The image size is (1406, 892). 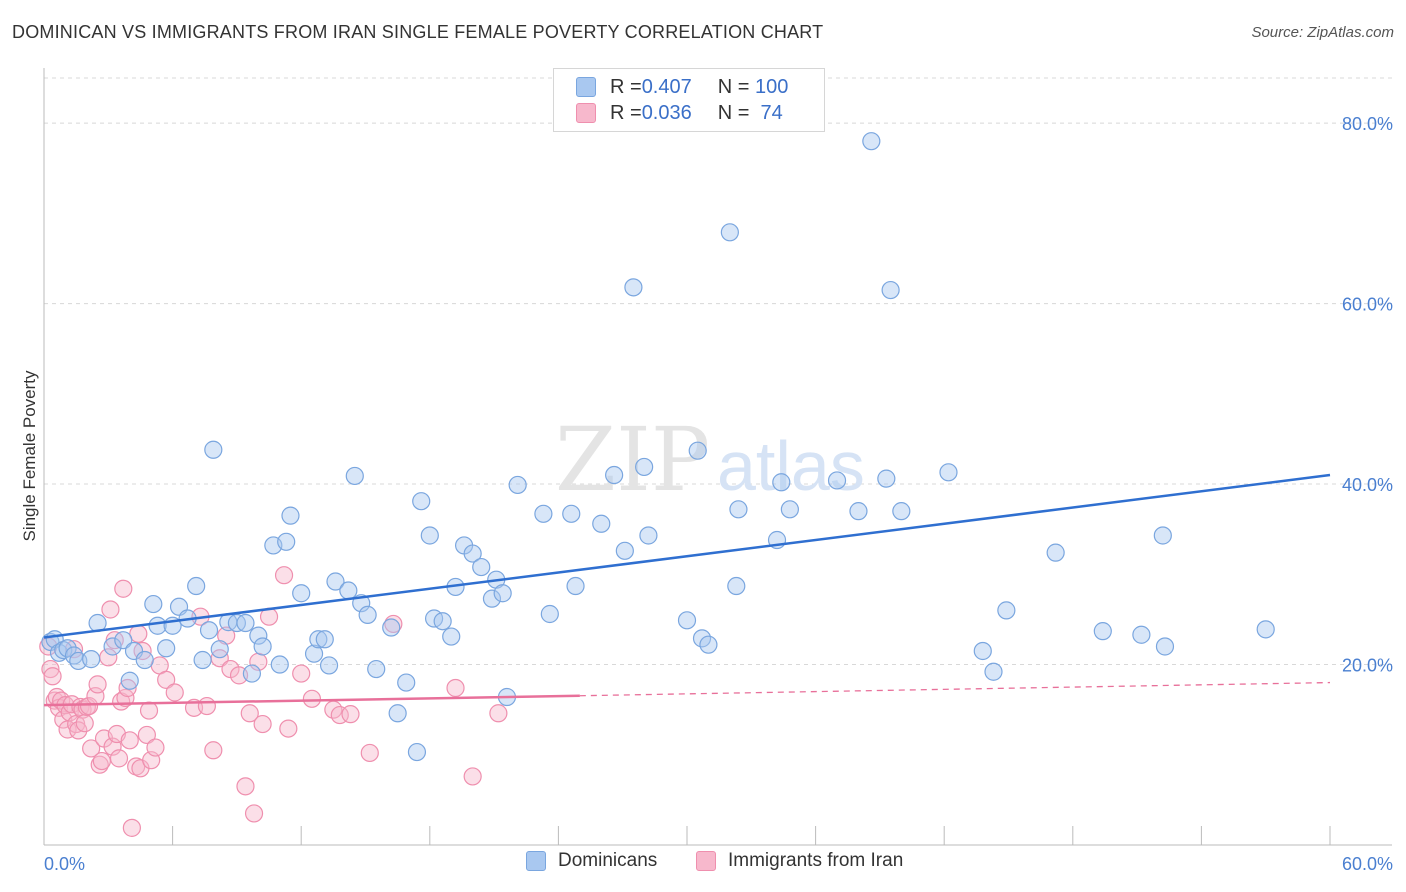 I want to click on stats-legend: R = 0.407 N = 100 R = 0.036 N = 74, so click(x=689, y=100).